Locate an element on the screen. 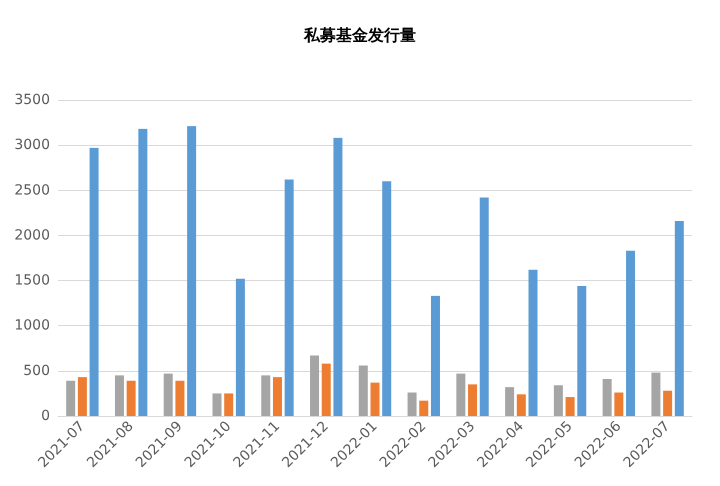  y-tick-label: 2000 is located at coordinates (32, 235).